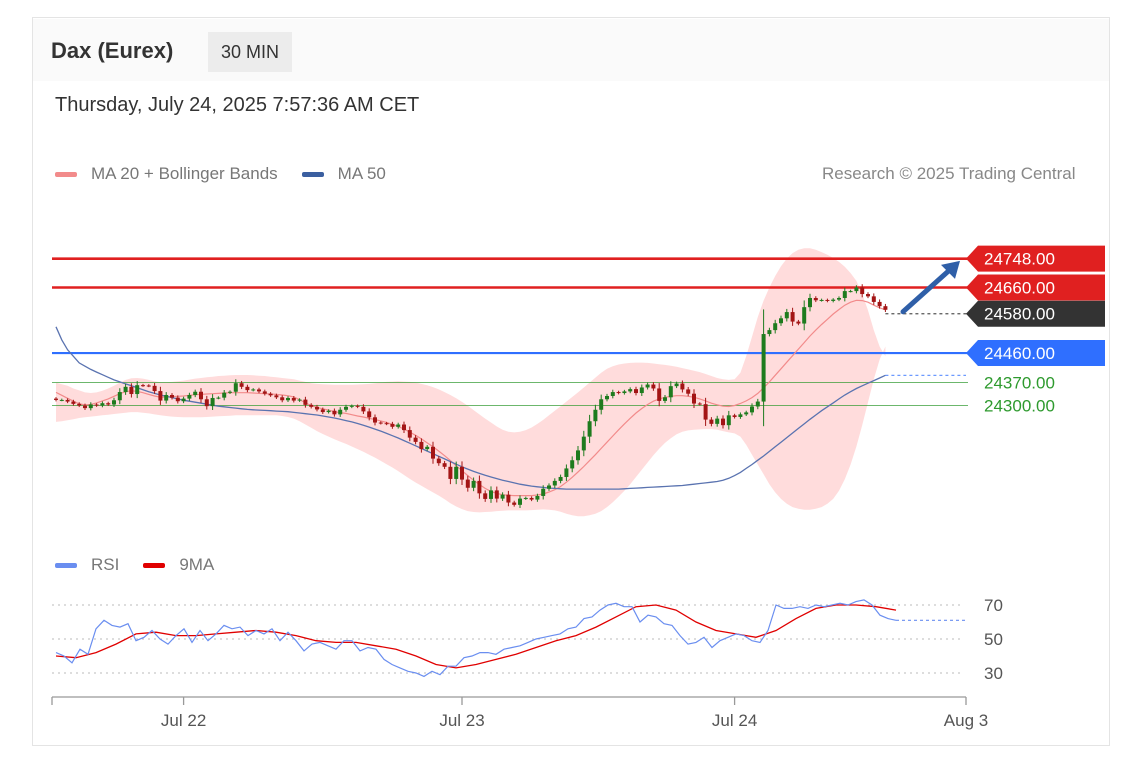  What do you see at coordinates (476, 638) in the screenshot?
I see `rsi-line` at bounding box center [476, 638].